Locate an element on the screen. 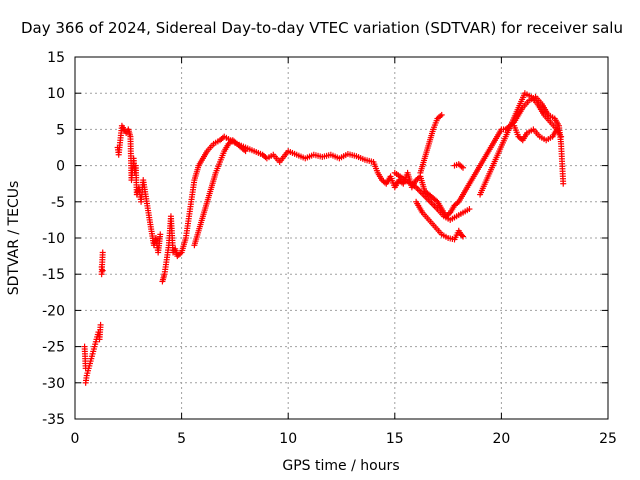 Image resolution: width=640 pixels, height=480 pixels. x-tick-label: 0 is located at coordinates (75, 439).